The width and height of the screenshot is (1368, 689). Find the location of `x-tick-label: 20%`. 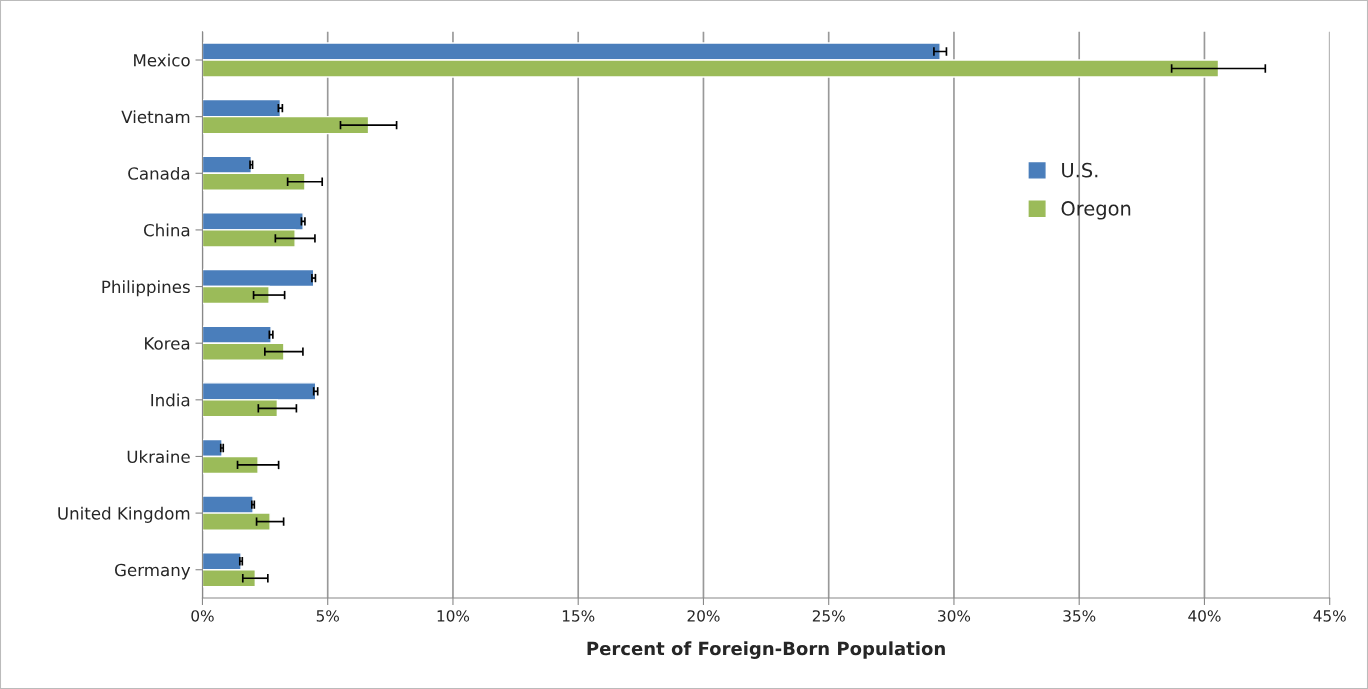

x-tick-label: 20% is located at coordinates (703, 616).